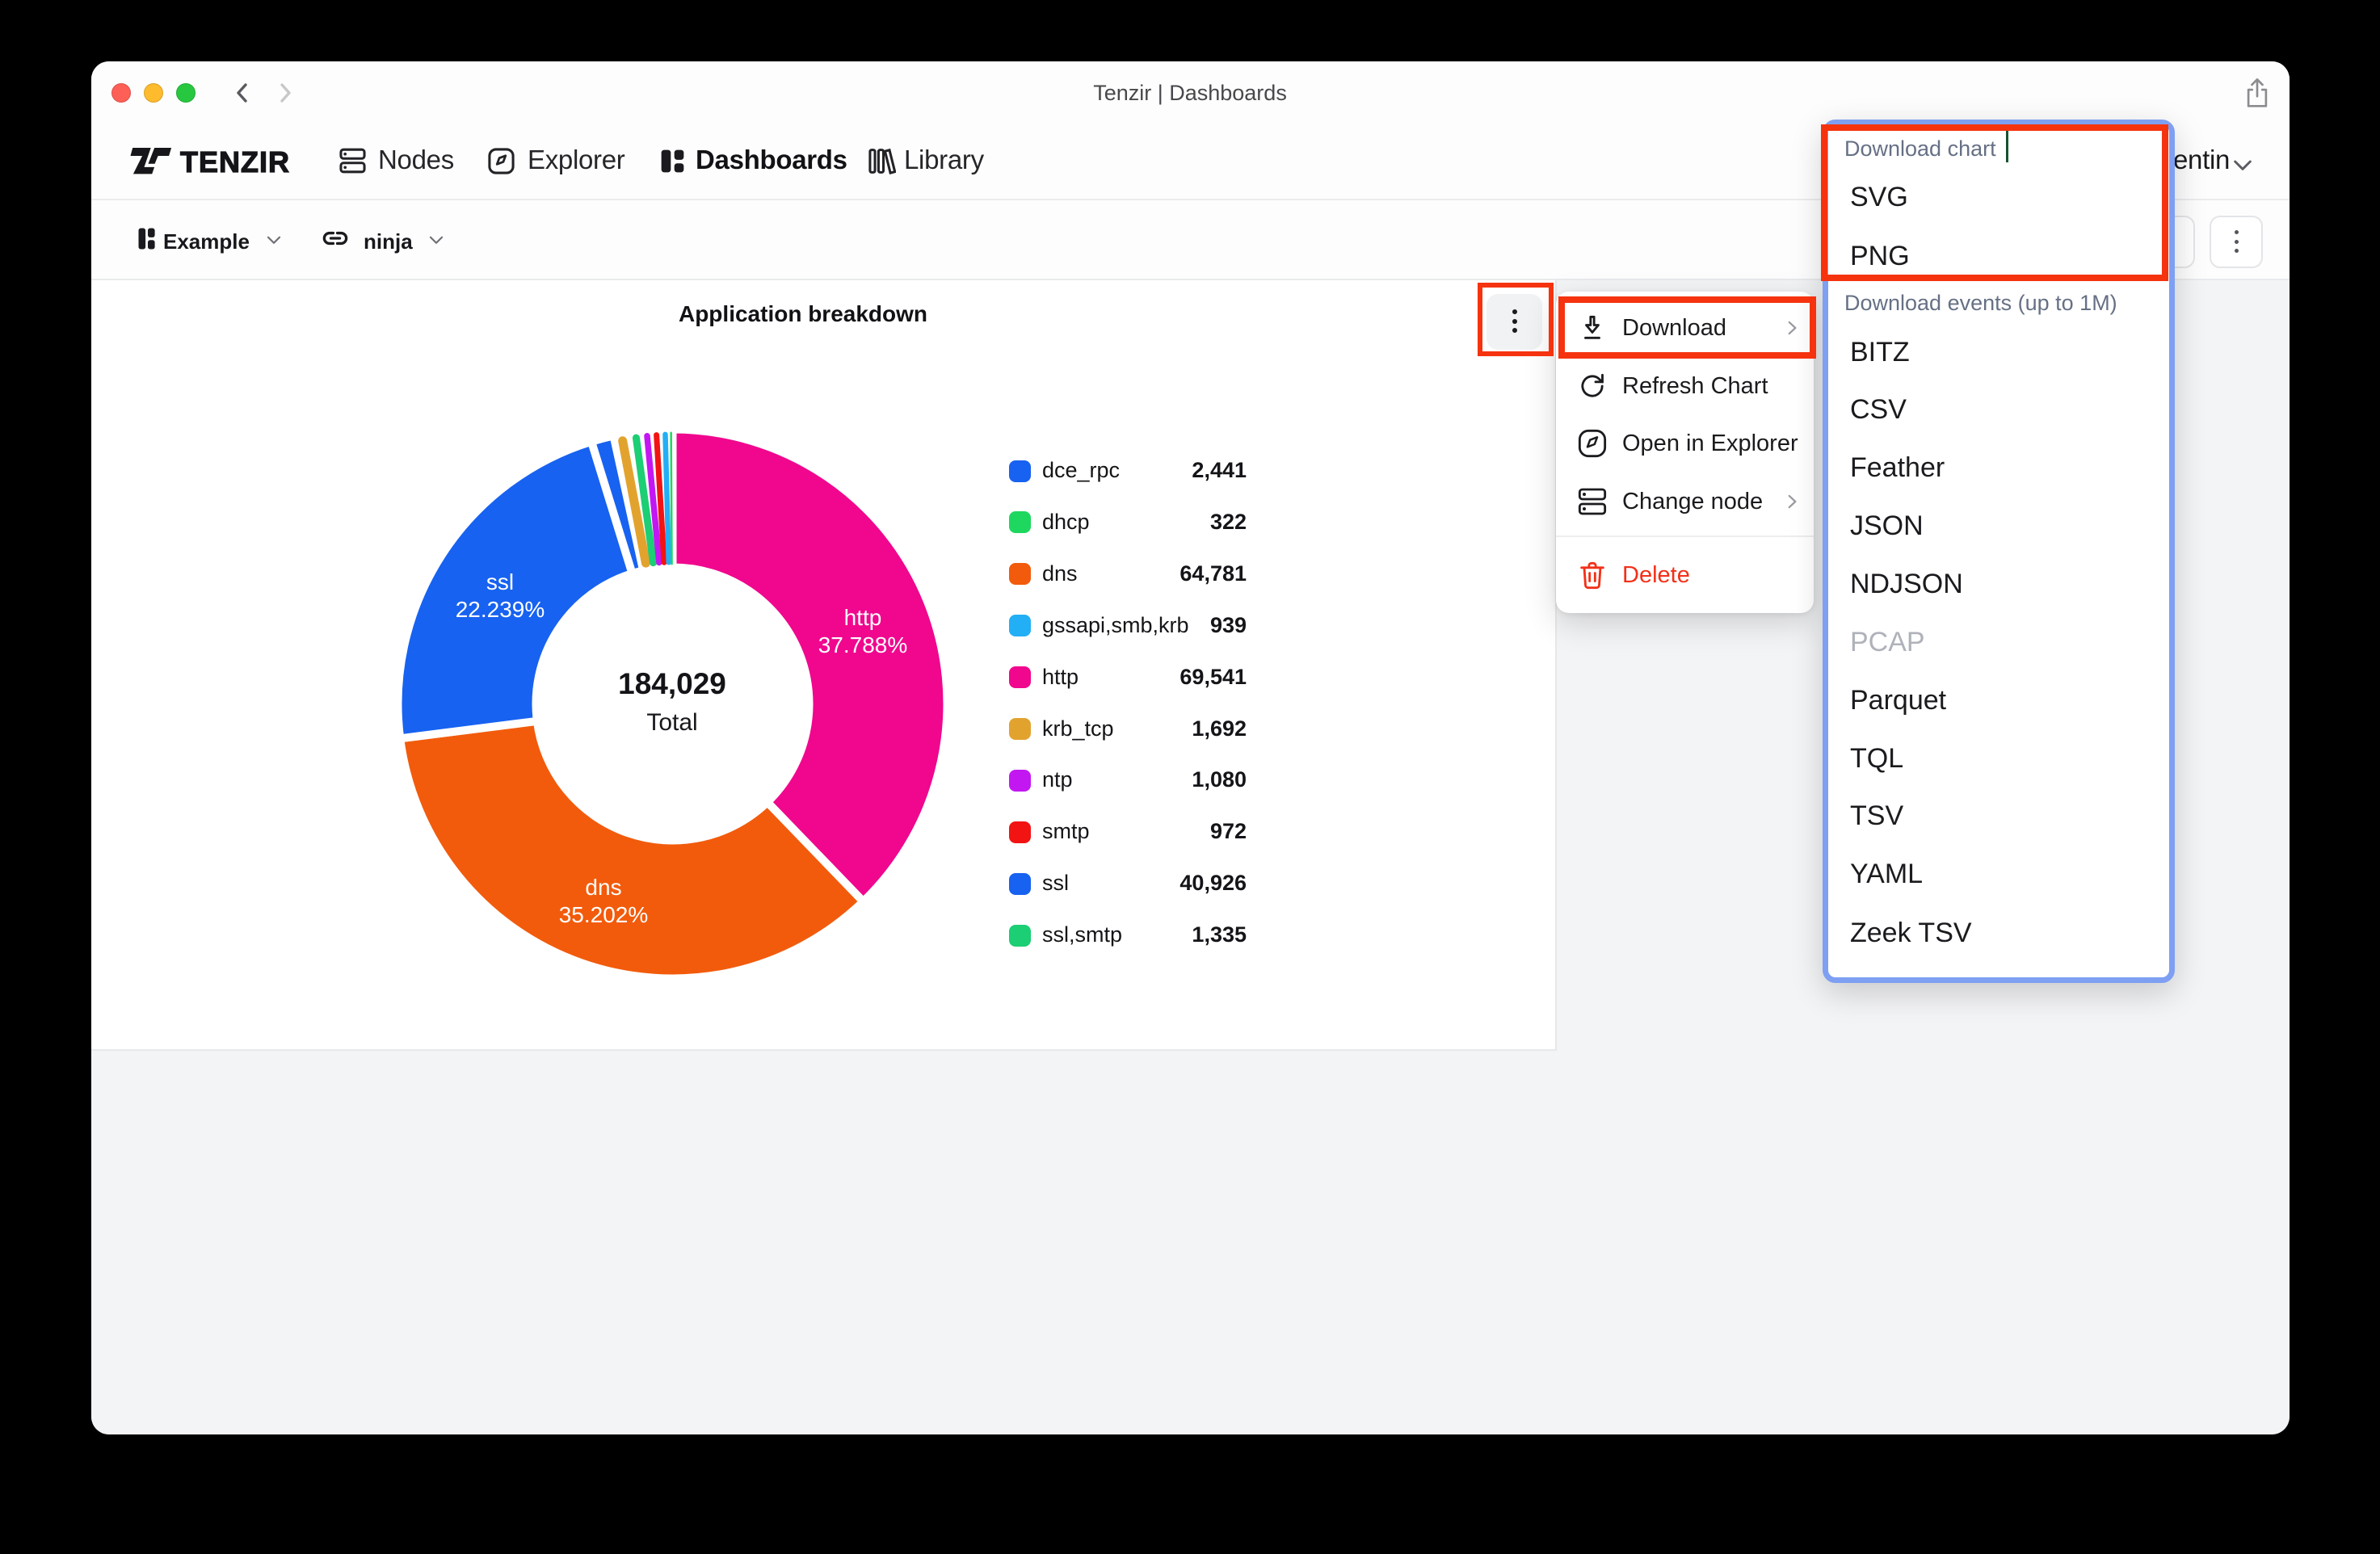 The image size is (2380, 1554). I want to click on svg-text: http, so click(863, 617).